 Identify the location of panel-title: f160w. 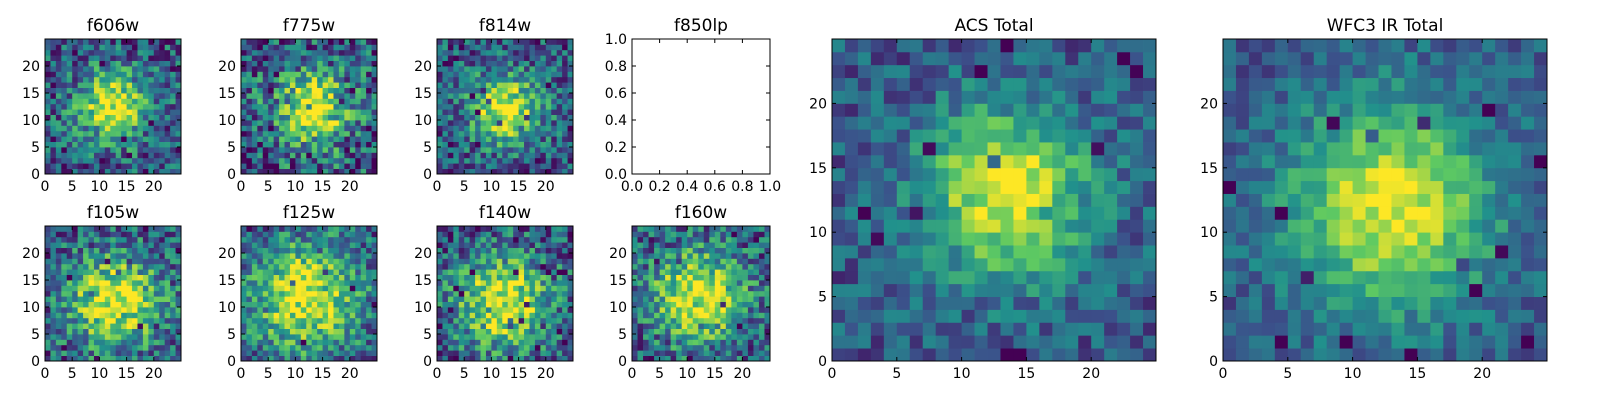
(701, 213).